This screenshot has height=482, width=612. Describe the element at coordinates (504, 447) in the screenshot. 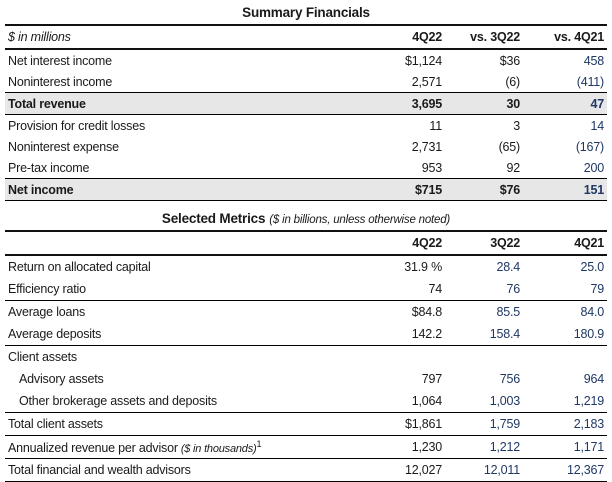

I see `cell-3q22: 1,212` at that location.